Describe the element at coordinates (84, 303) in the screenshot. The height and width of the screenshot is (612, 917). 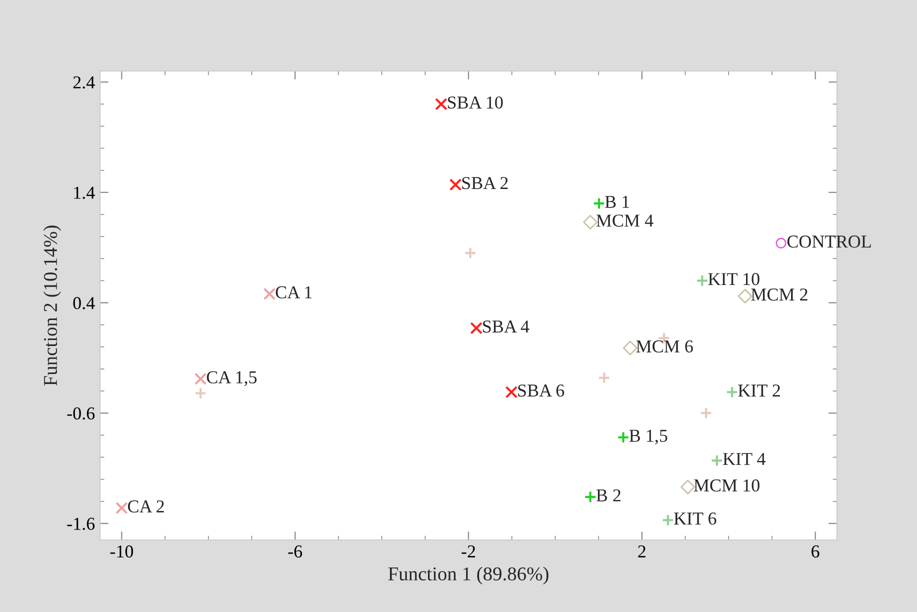
I see `y-tick-label: 0.4` at that location.